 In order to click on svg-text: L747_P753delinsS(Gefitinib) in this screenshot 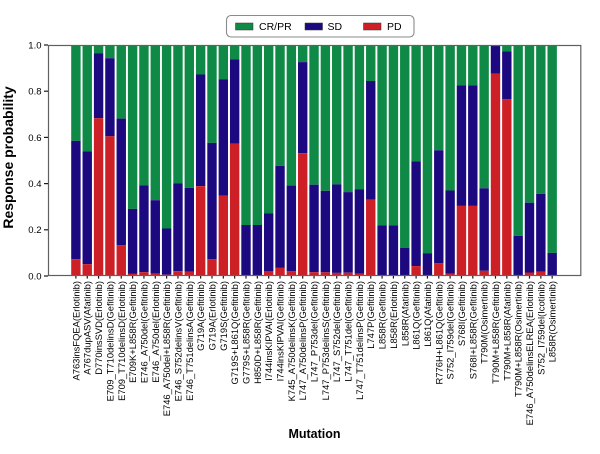, I will do `click(325, 340)`.